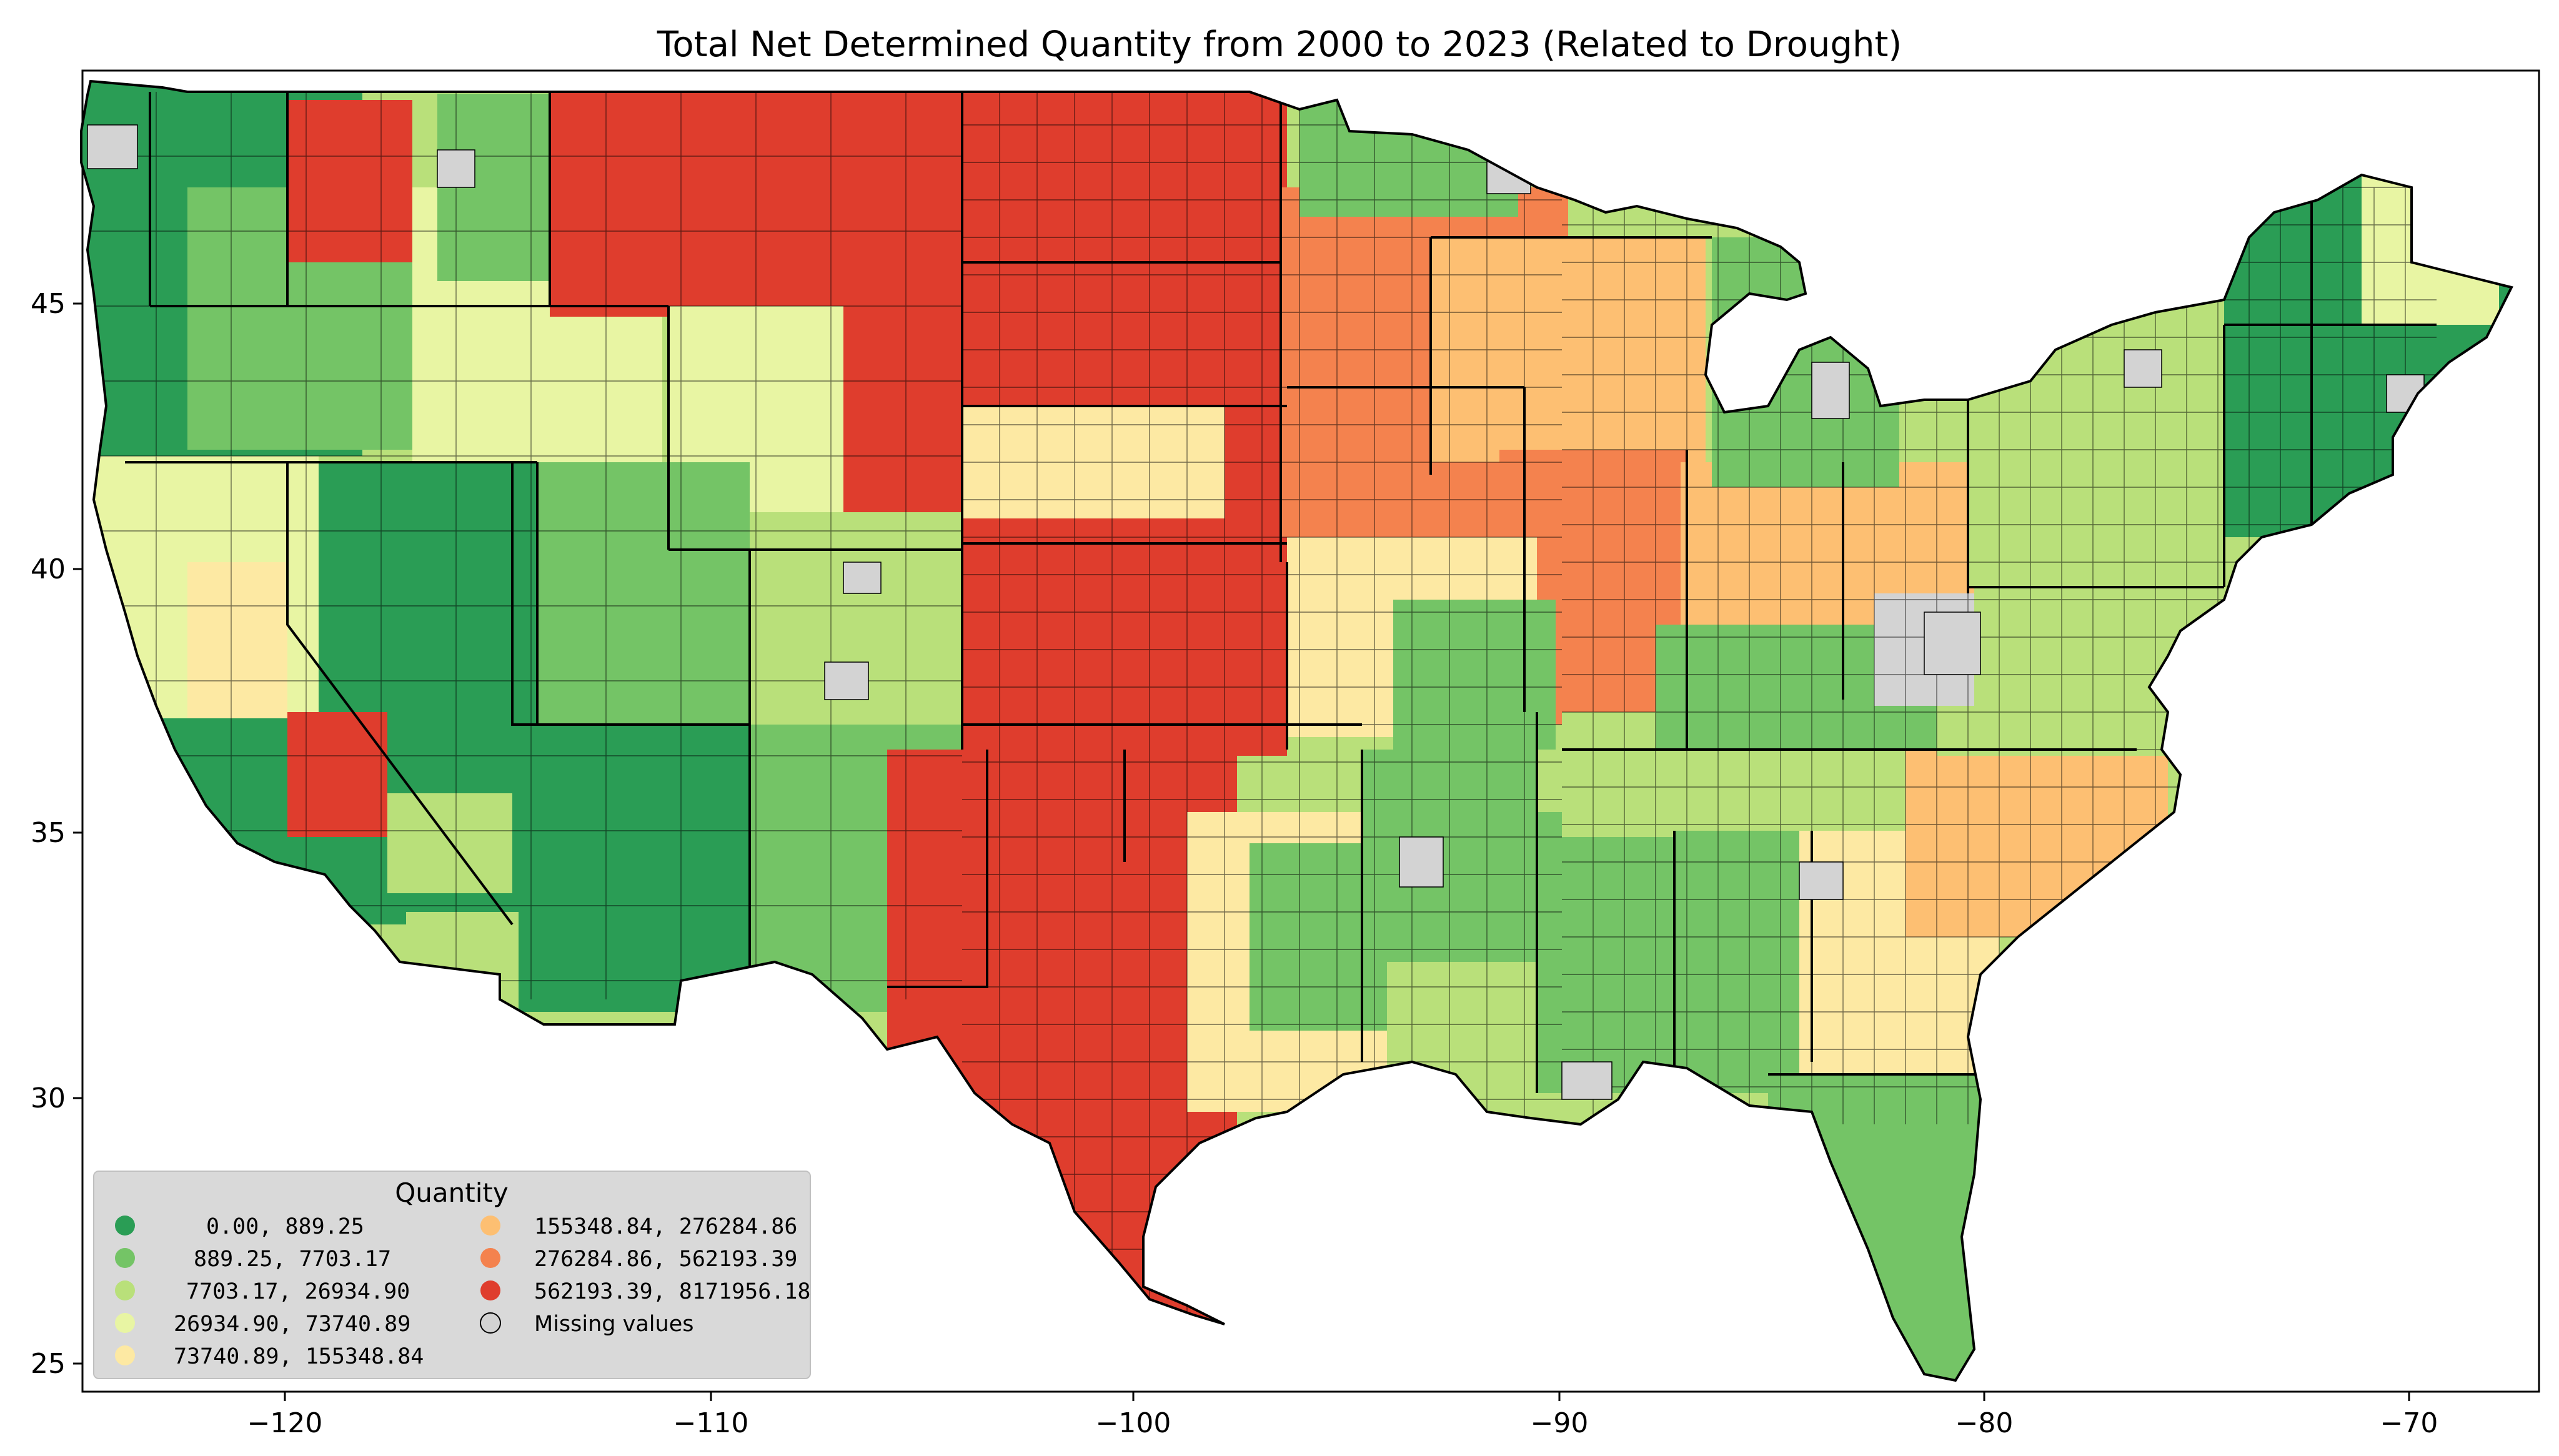 The width and height of the screenshot is (2559, 1456). What do you see at coordinates (237, 643) in the screenshot?
I see `region-central-valley` at bounding box center [237, 643].